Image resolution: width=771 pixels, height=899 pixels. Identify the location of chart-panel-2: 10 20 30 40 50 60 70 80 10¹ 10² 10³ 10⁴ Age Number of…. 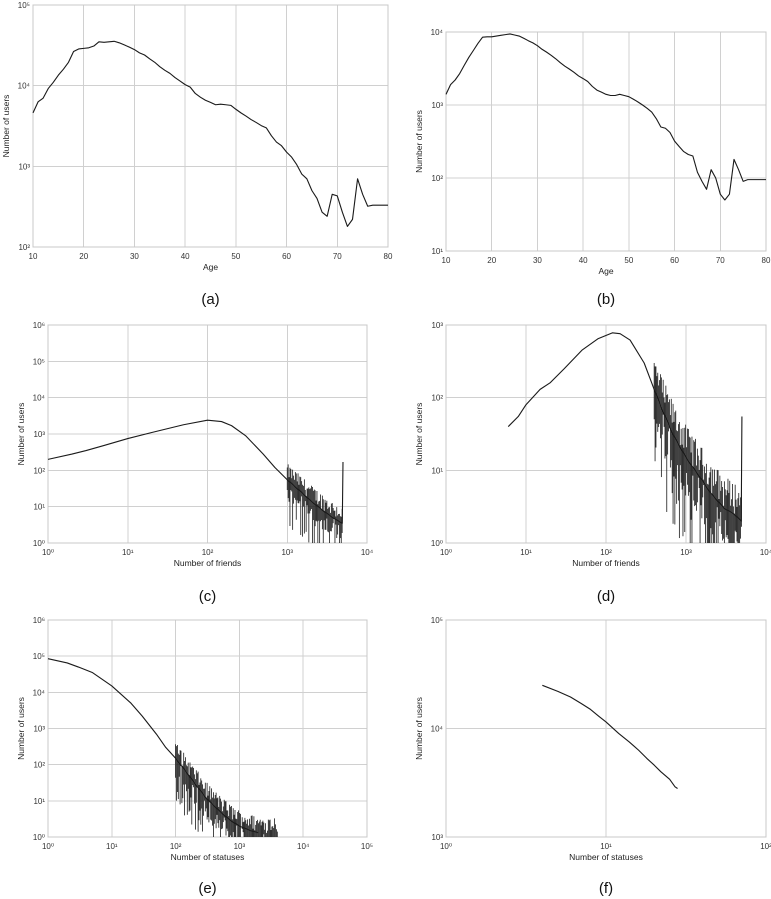
(592, 168).